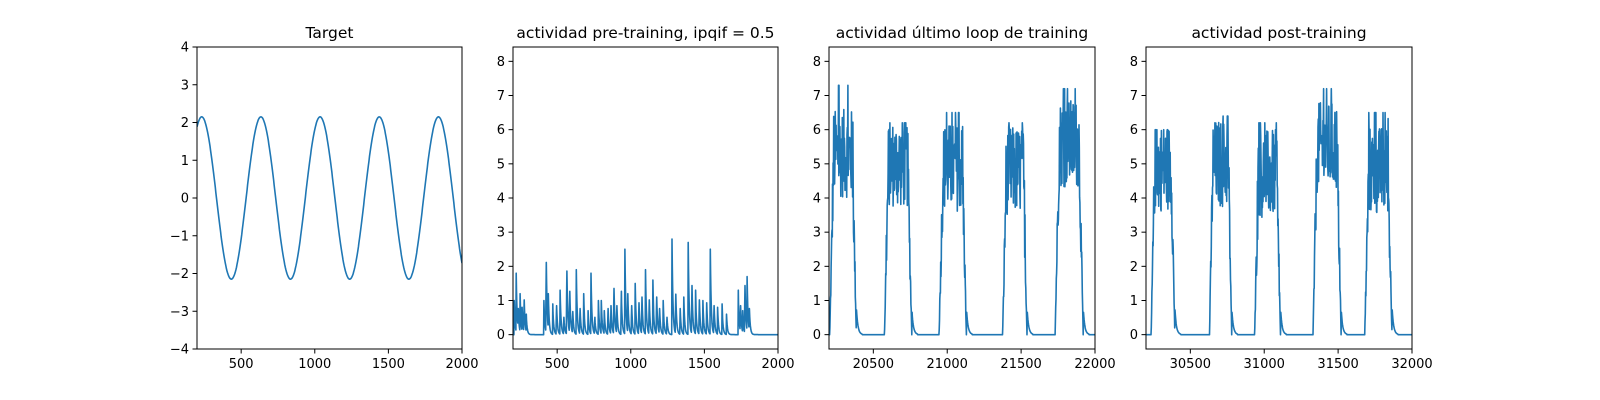 The image size is (1600, 400). I want to click on x-tick-label: 32000, so click(1411, 364).